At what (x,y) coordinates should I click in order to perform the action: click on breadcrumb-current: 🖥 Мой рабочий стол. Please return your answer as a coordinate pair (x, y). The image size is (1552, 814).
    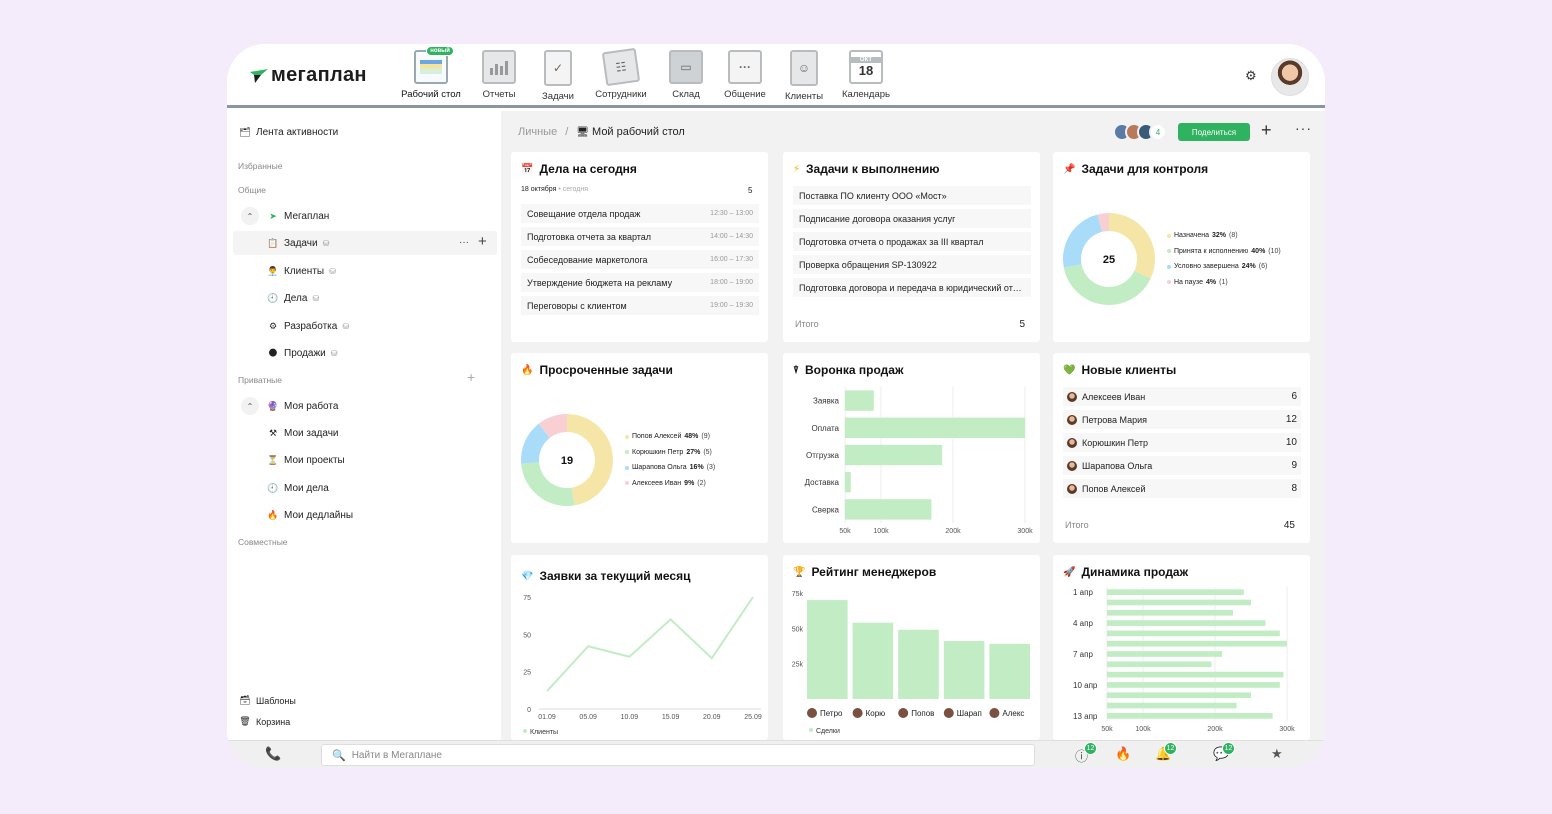
    Looking at the image, I should click on (630, 132).